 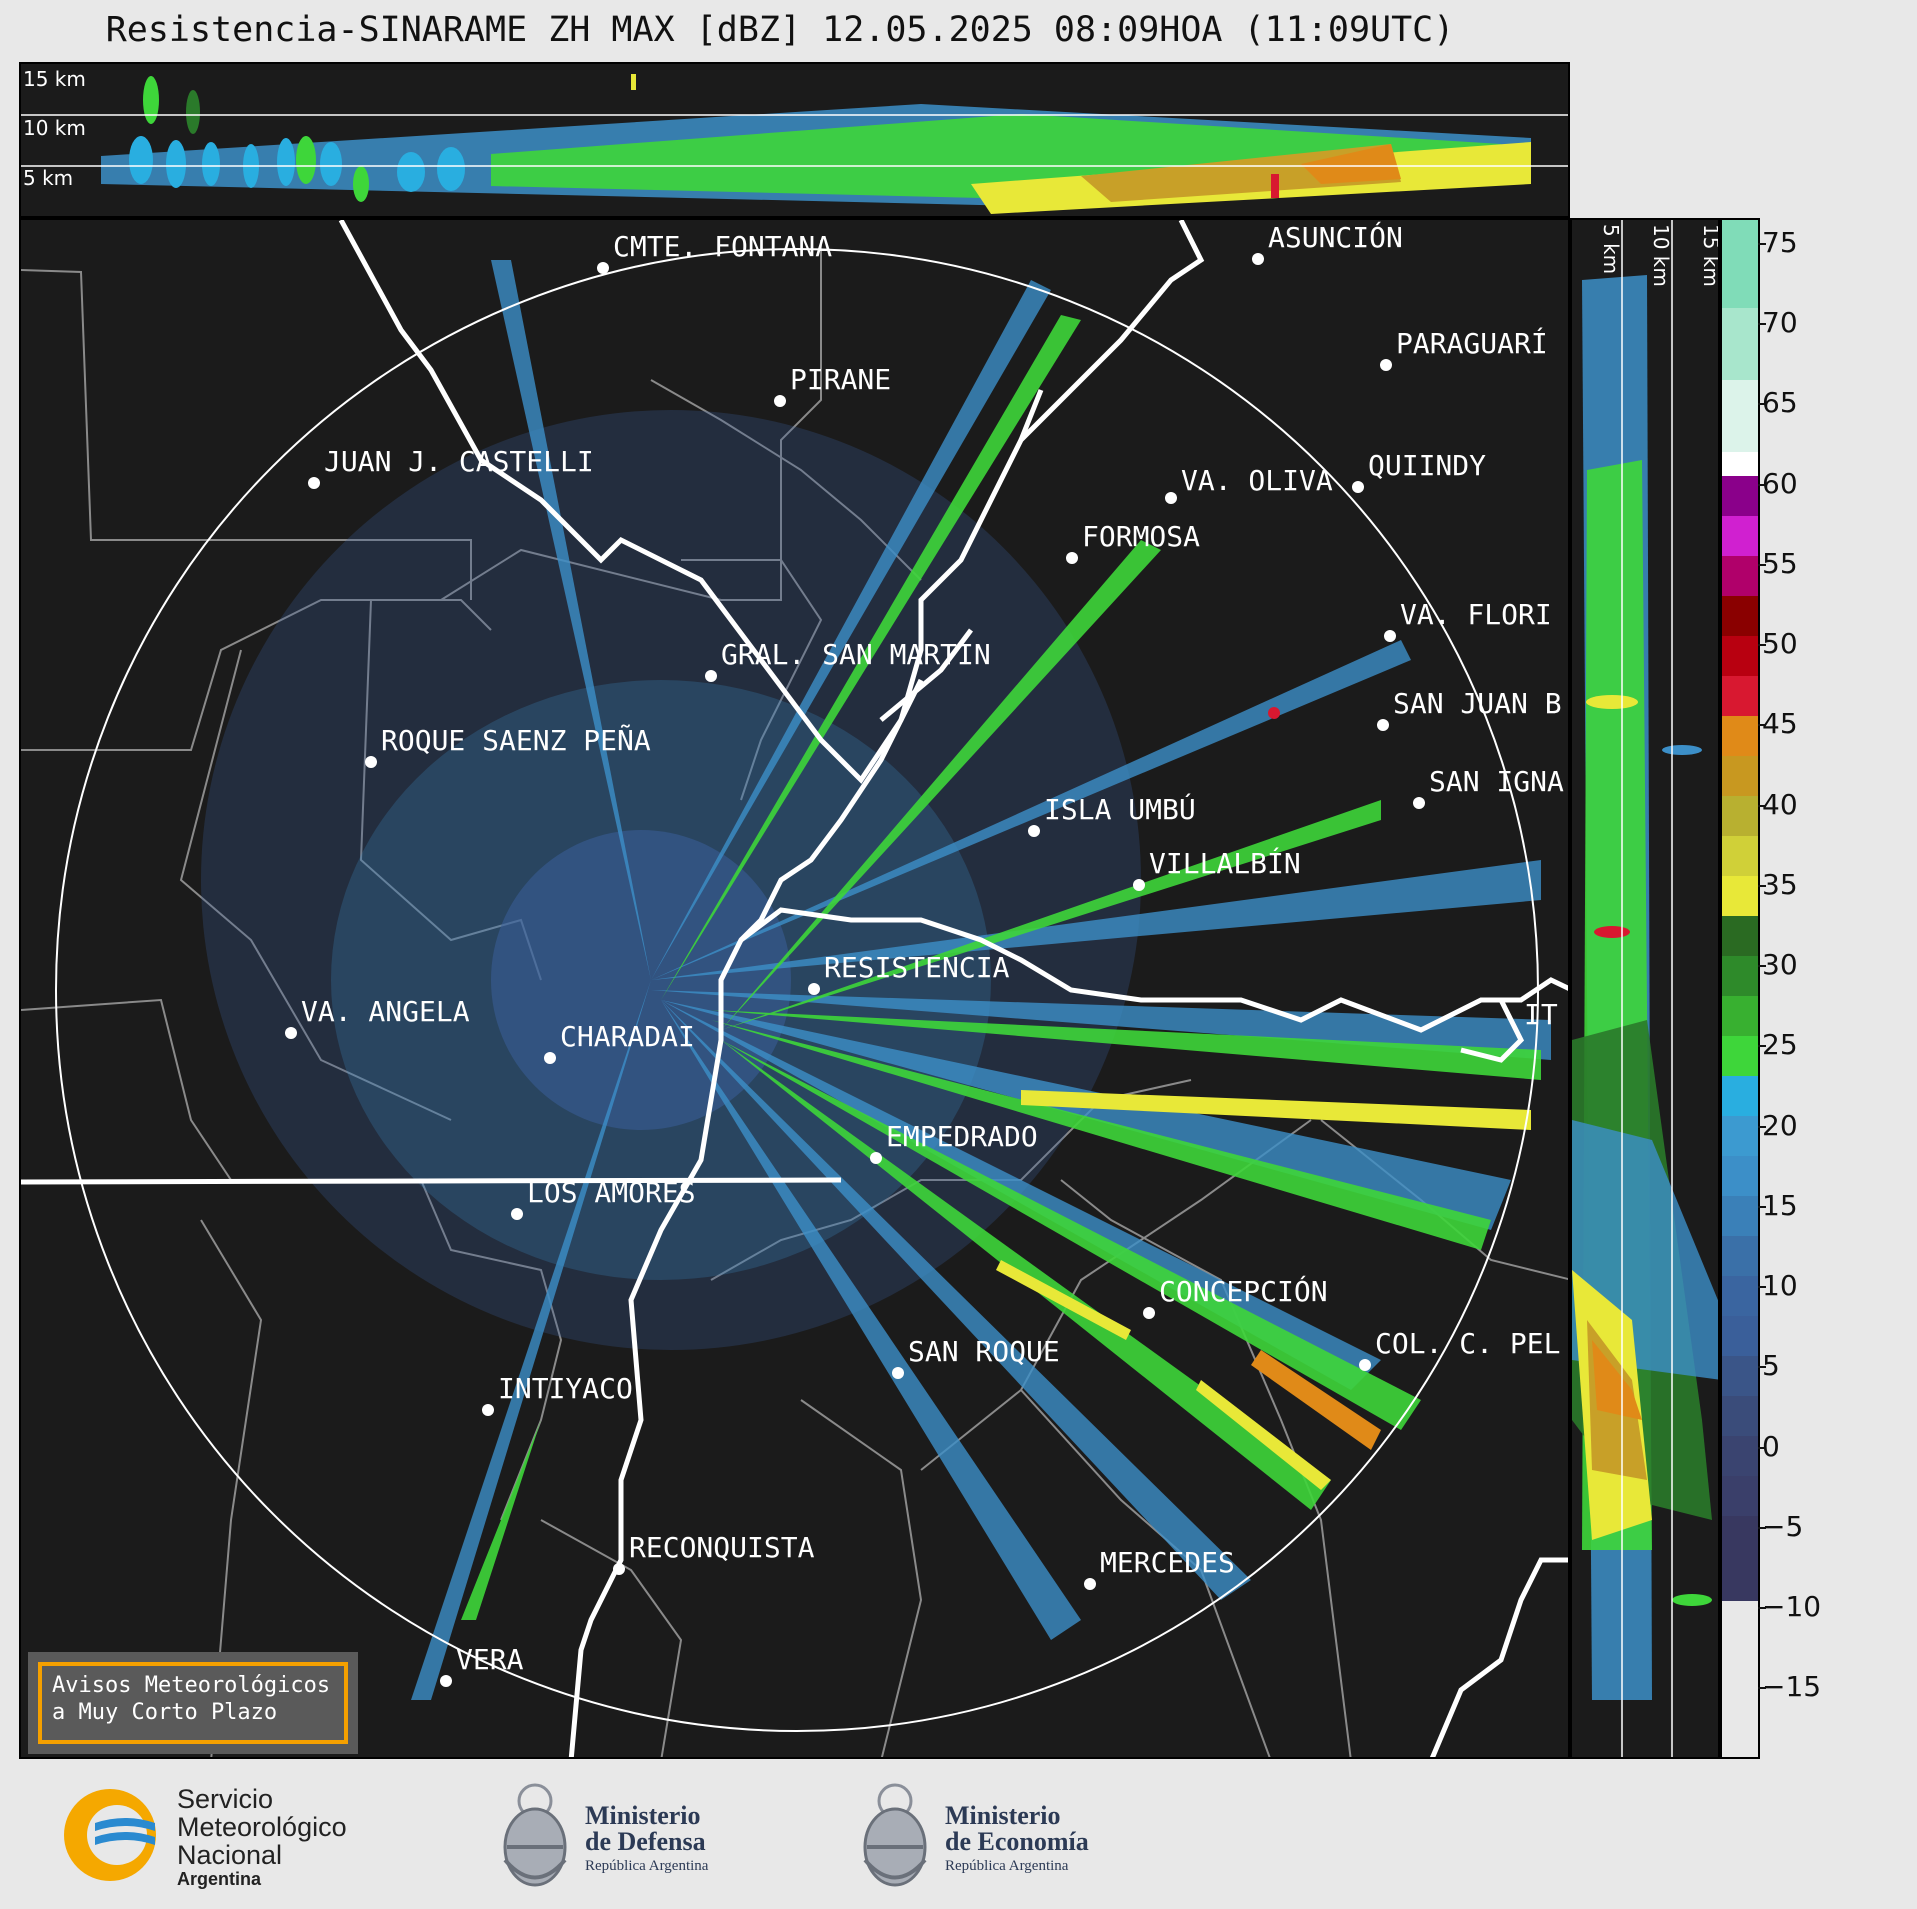 What do you see at coordinates (1003, 1815) in the screenshot?
I see `economia-text-line1: Ministerio` at bounding box center [1003, 1815].